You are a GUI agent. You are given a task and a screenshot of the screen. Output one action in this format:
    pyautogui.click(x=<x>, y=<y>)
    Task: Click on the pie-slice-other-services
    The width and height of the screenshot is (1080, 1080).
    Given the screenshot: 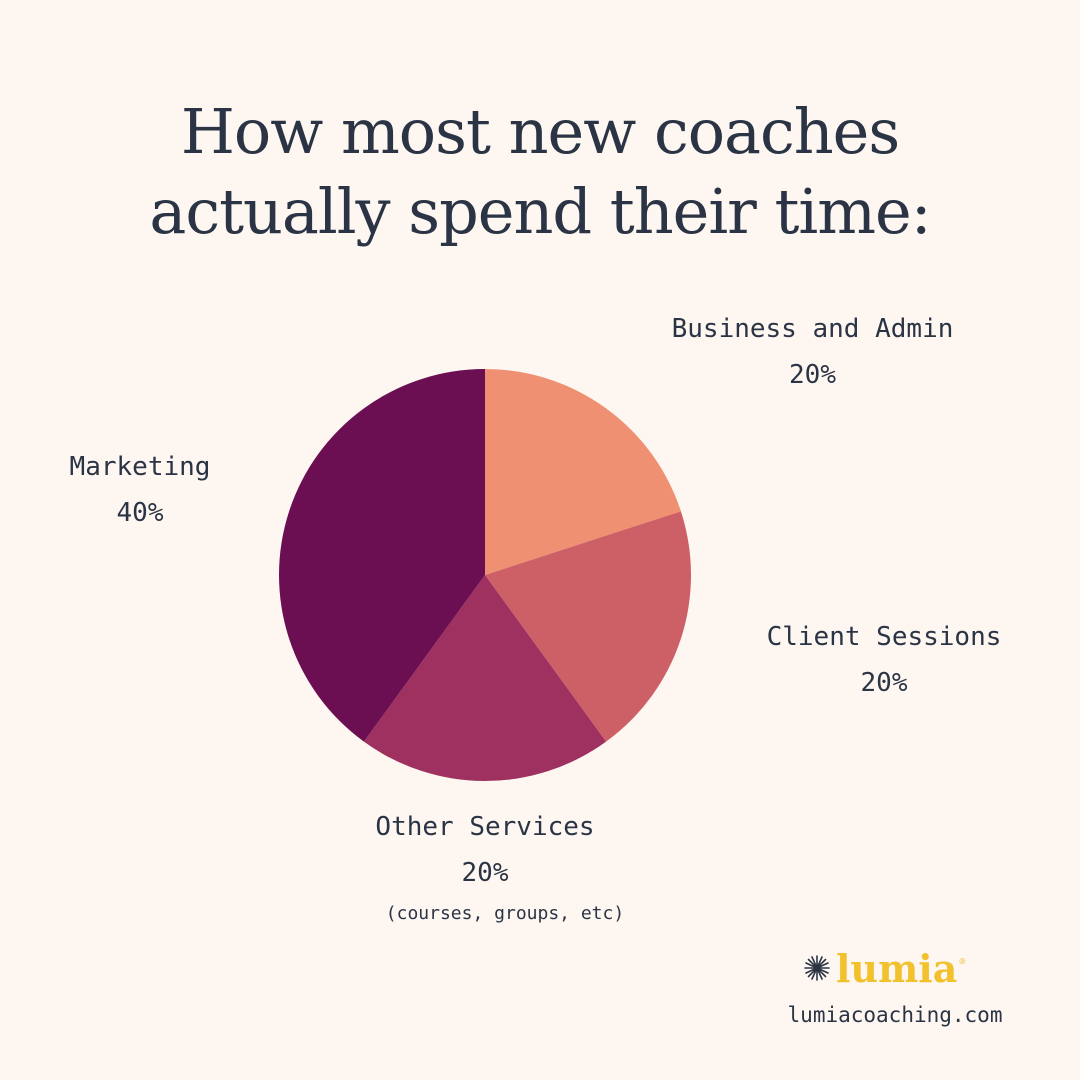 What is the action you would take?
    pyautogui.click(x=485, y=678)
    